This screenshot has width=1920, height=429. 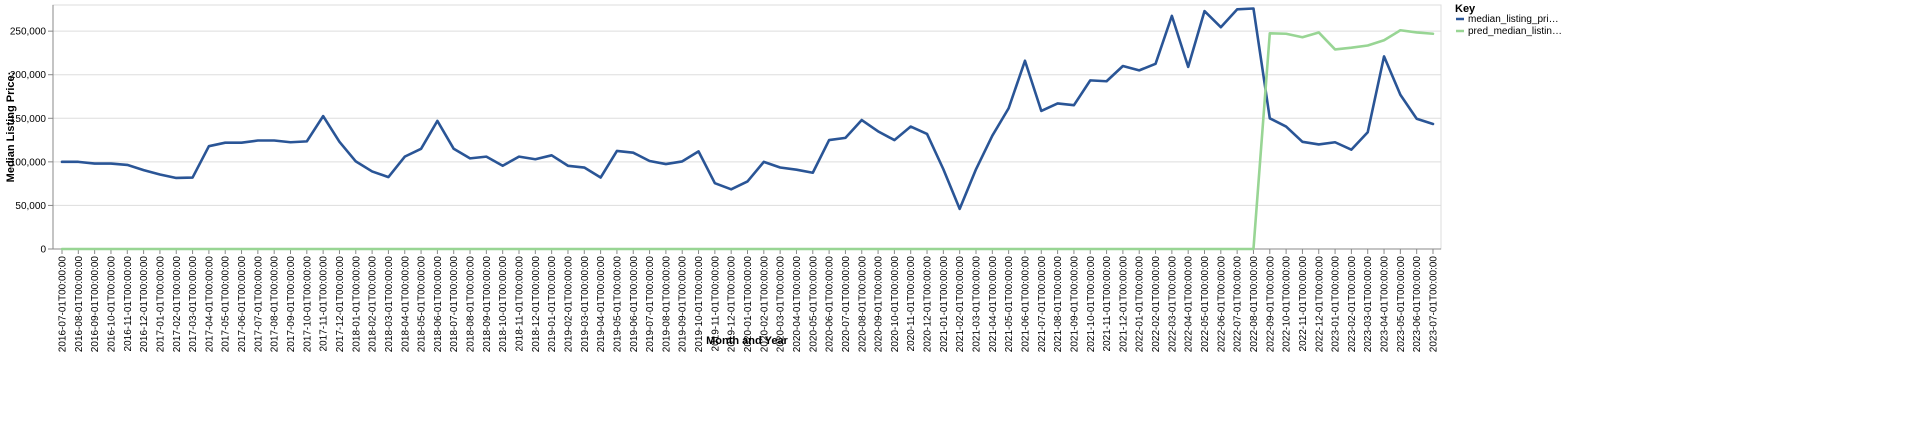 What do you see at coordinates (1205, 304) in the screenshot?
I see `x-tick-label: 2022-05-01T00:00:00` at bounding box center [1205, 304].